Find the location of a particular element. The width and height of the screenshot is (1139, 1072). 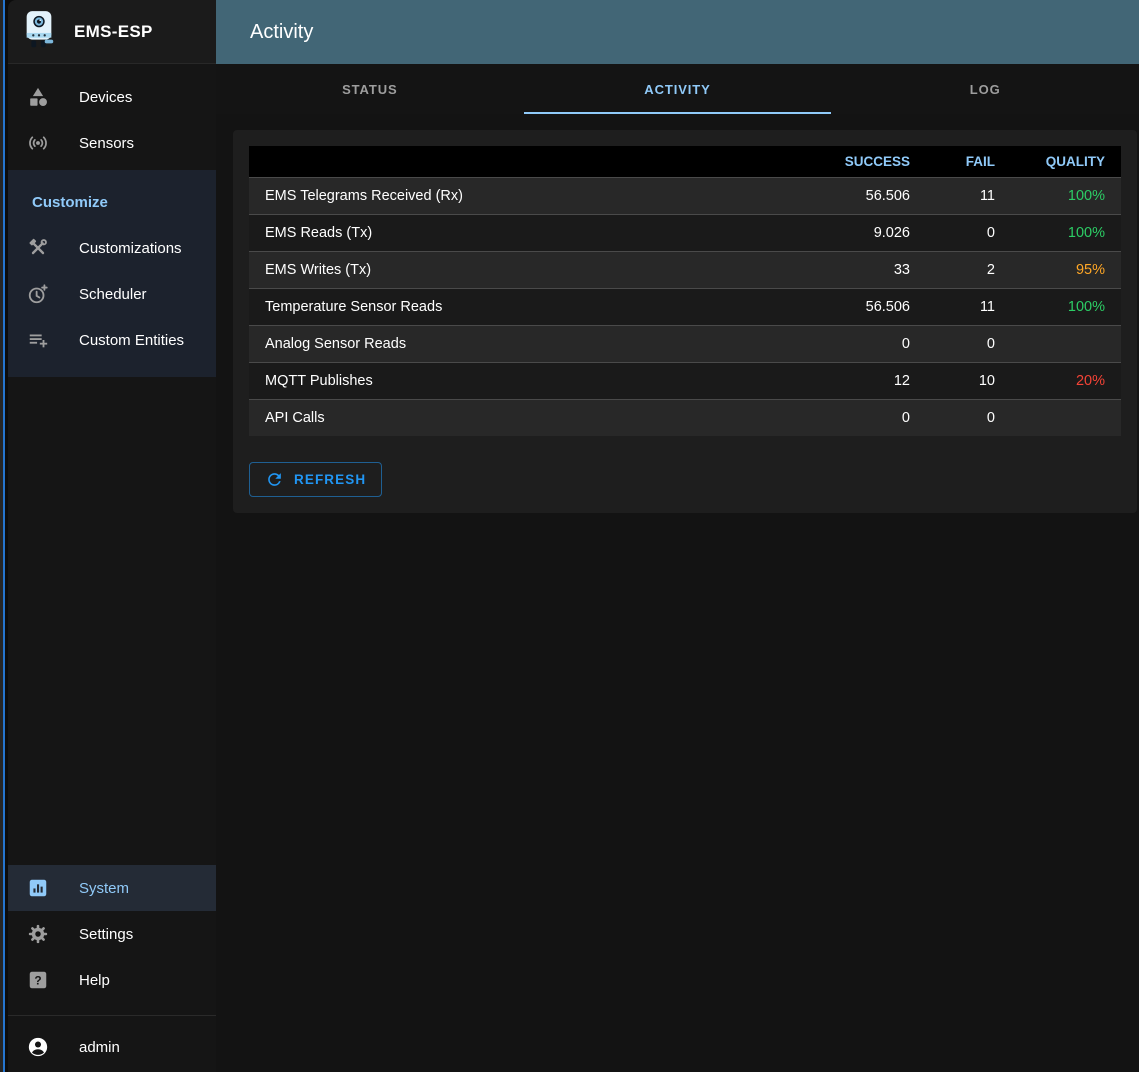

row-success: 33 is located at coordinates (866, 270).